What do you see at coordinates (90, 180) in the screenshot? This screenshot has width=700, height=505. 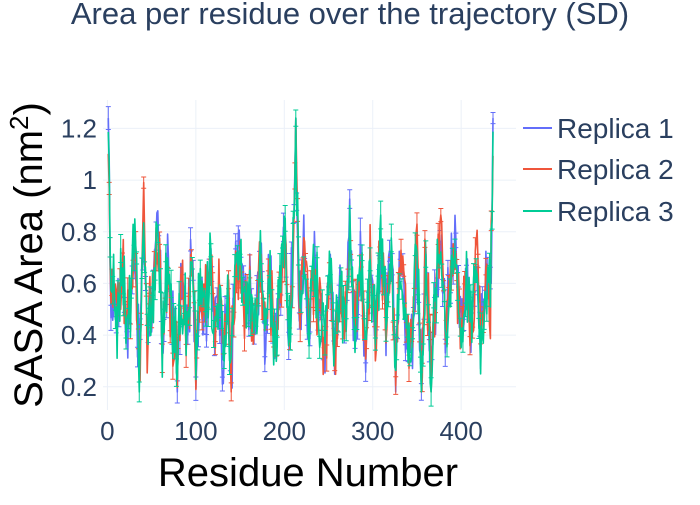 I see `y-tick-label-4: 1` at bounding box center [90, 180].